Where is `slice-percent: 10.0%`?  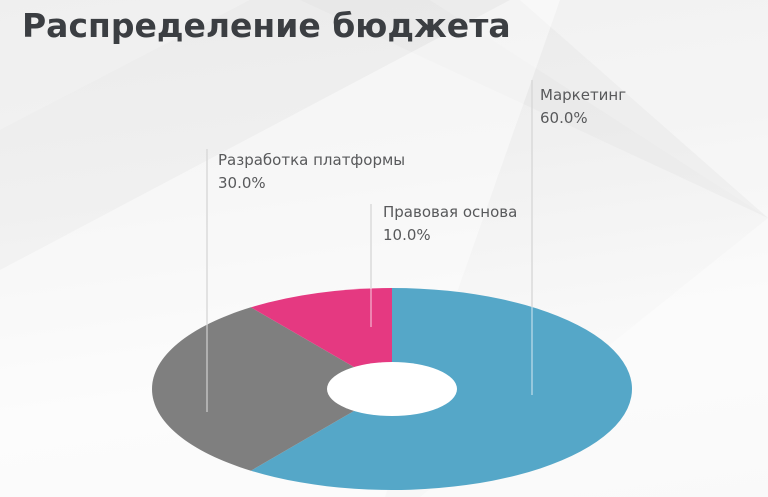
slice-percent: 10.0% is located at coordinates (407, 235).